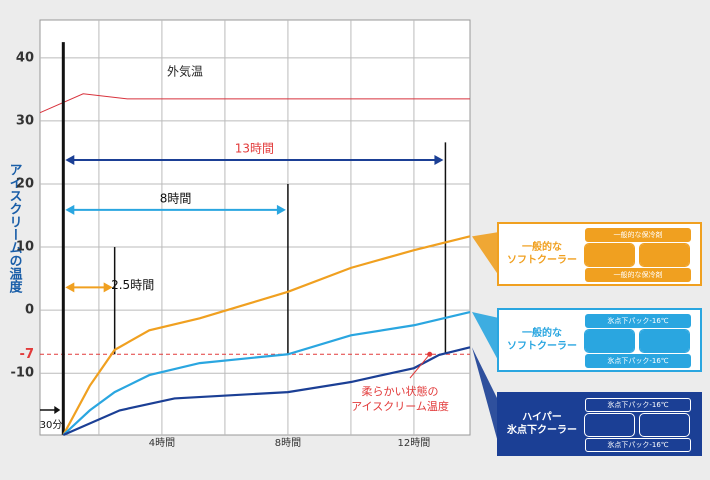 The width and height of the screenshot is (710, 480). Describe the element at coordinates (162, 443) in the screenshot. I see `x-tick-label: 4時間` at that location.